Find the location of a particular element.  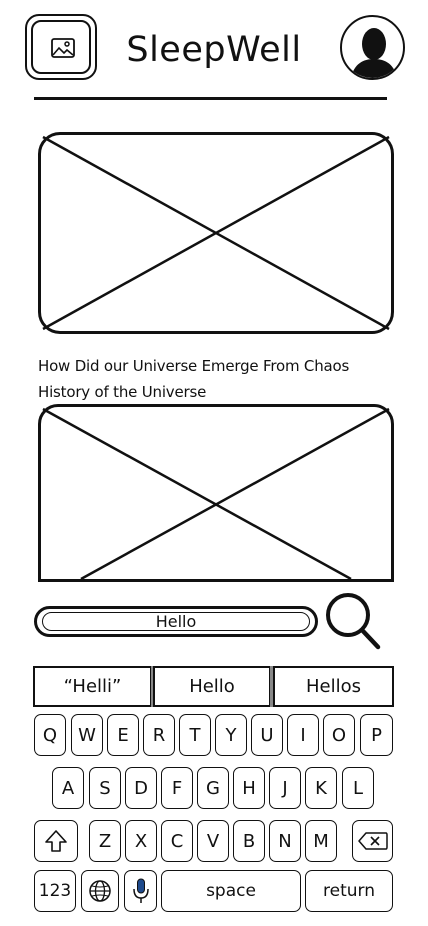

avatar is located at coordinates (372, 47).